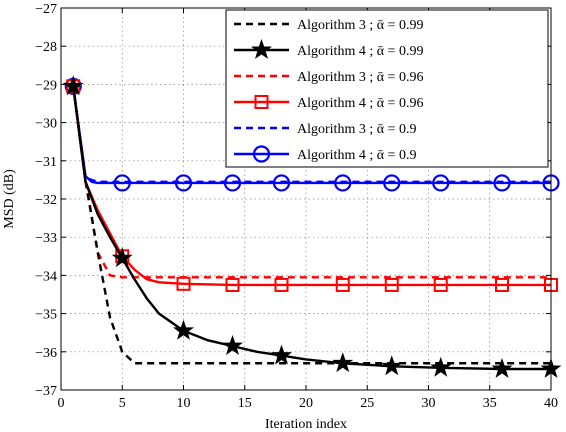 This screenshot has height=432, width=566. I want to click on legend-label: Algorithm 4 ; ᾱ = 0.99, so click(360, 51).